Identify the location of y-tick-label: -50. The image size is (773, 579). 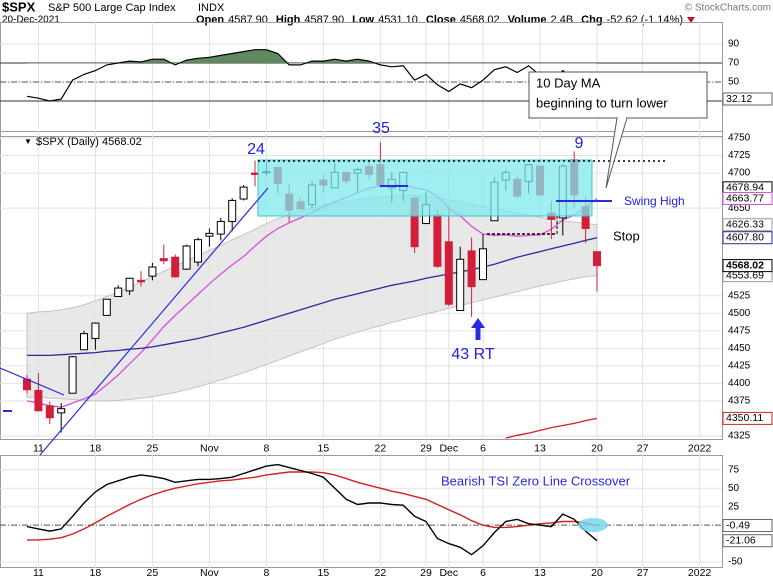
(735, 562).